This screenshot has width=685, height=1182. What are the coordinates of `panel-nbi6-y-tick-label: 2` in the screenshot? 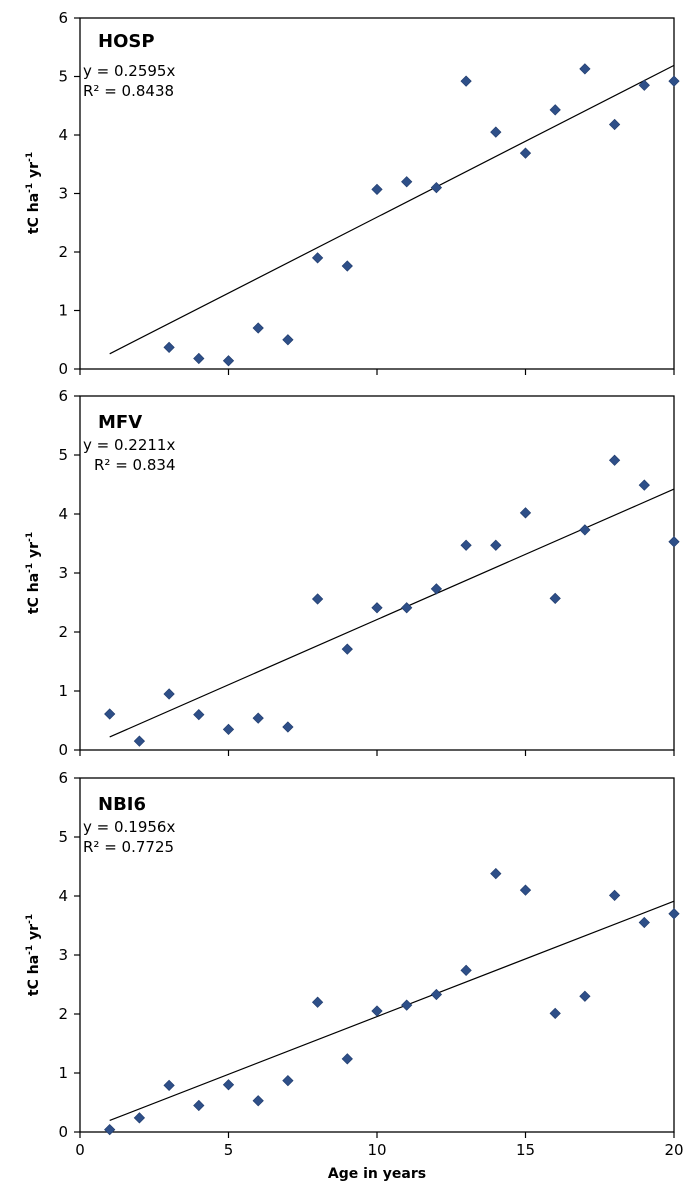 It's located at (63, 1014).